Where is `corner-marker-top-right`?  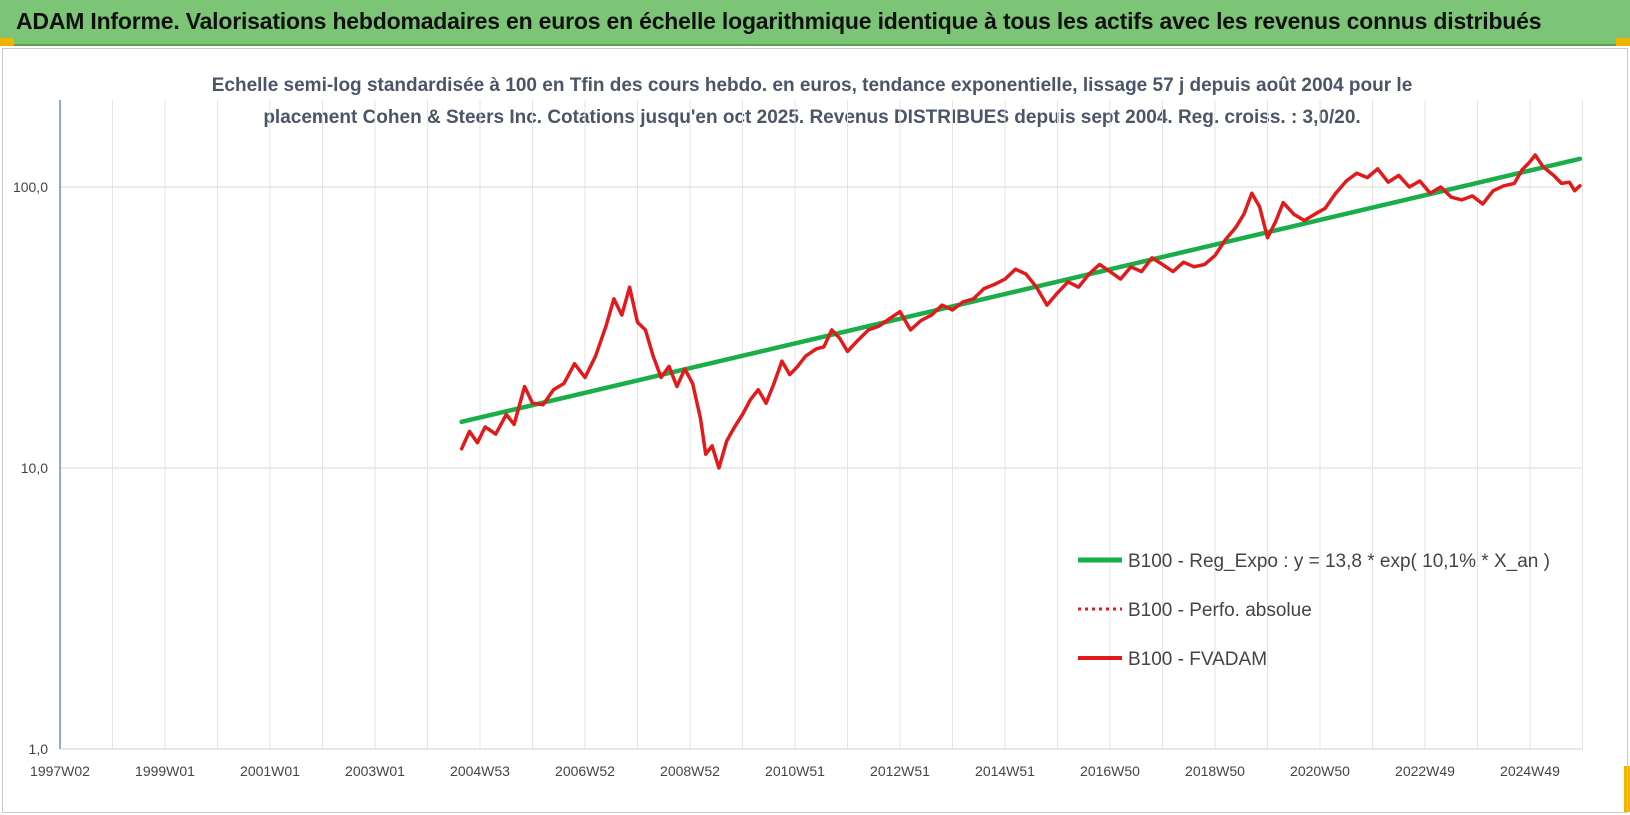
corner-marker-top-right is located at coordinates (1623, 42).